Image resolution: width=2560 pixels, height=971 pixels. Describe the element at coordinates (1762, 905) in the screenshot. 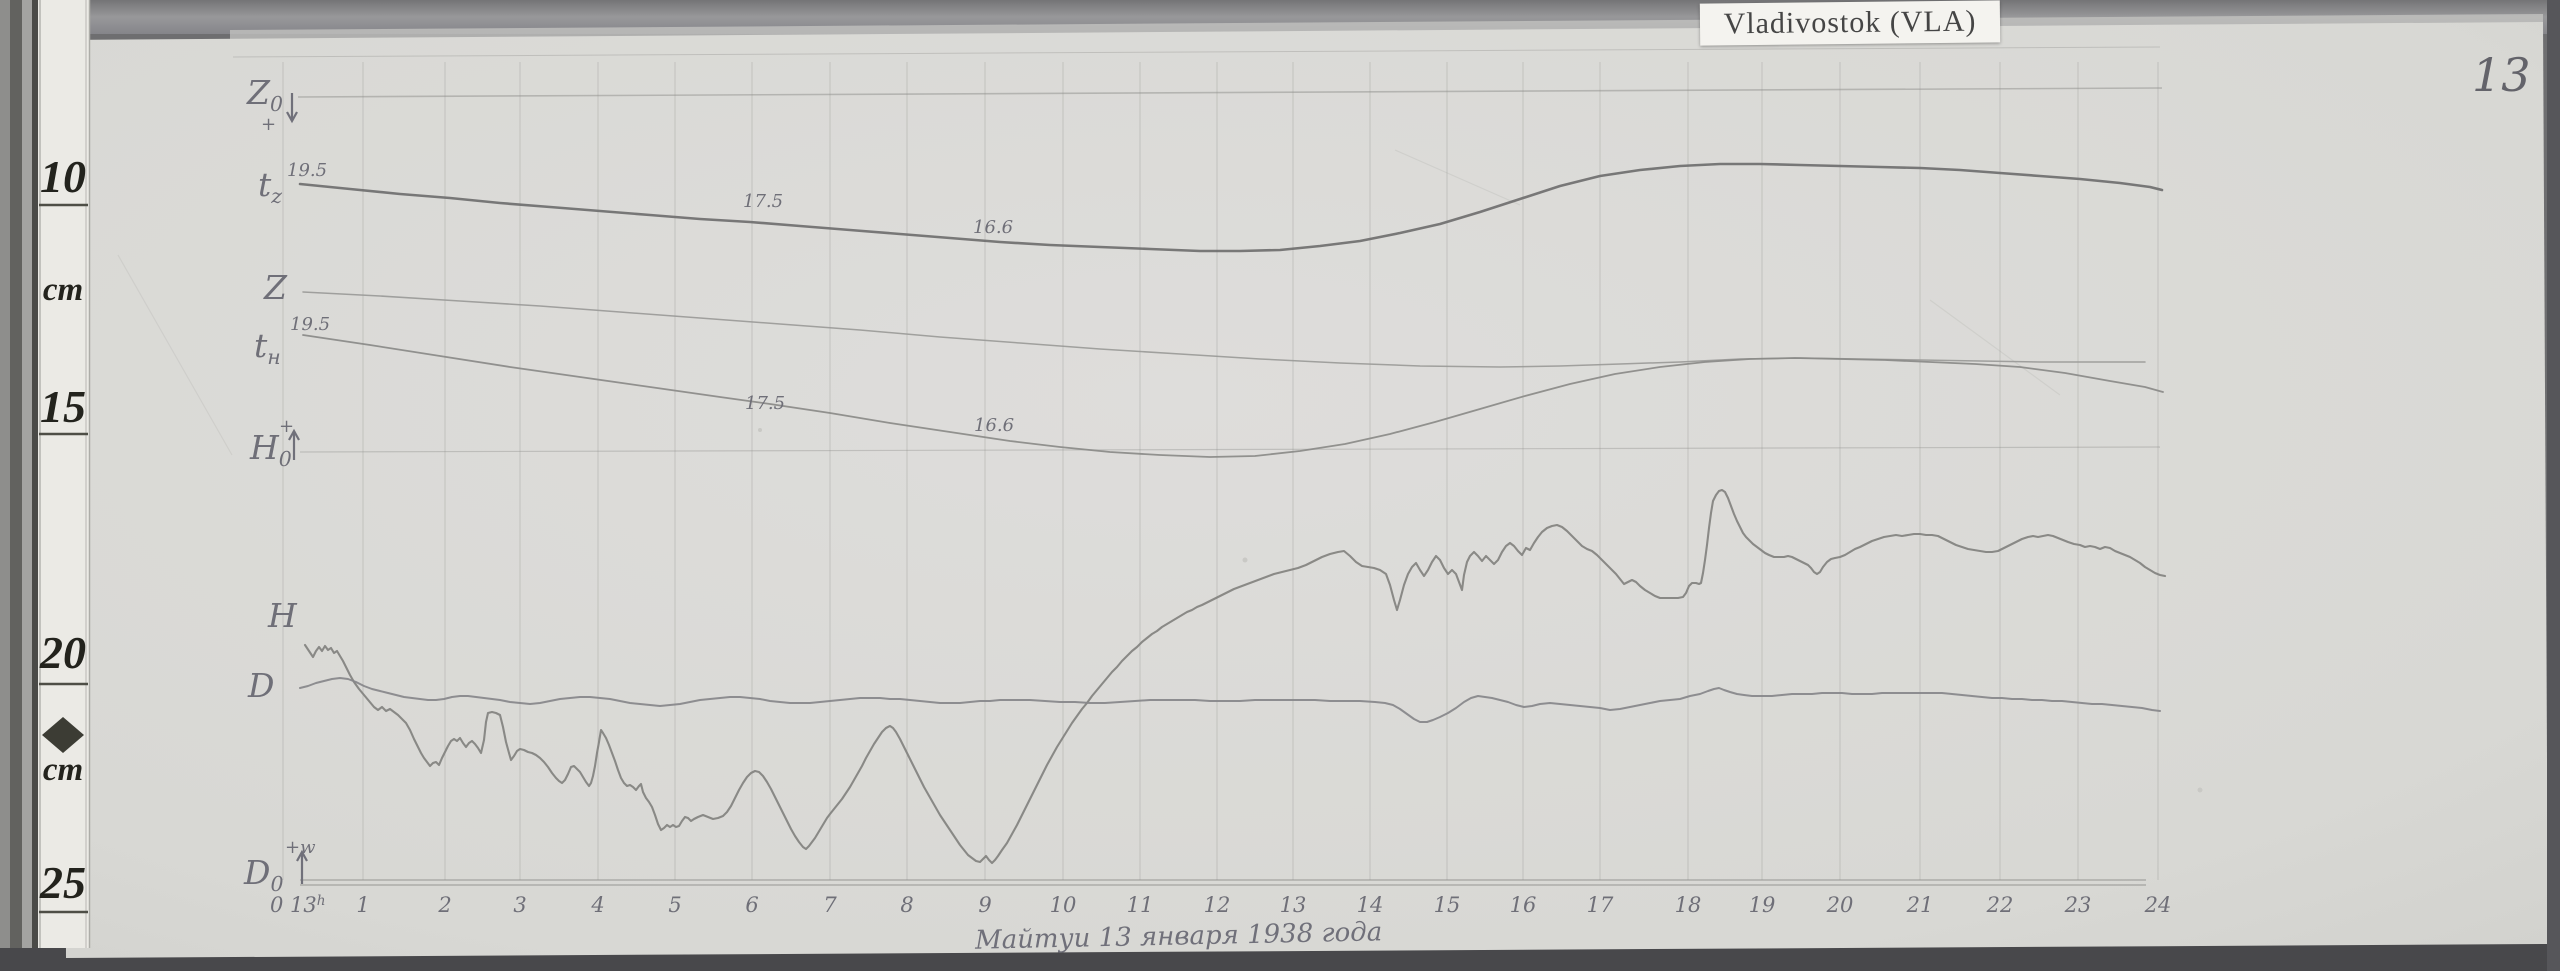

I see `x-tick-19: 19` at that location.